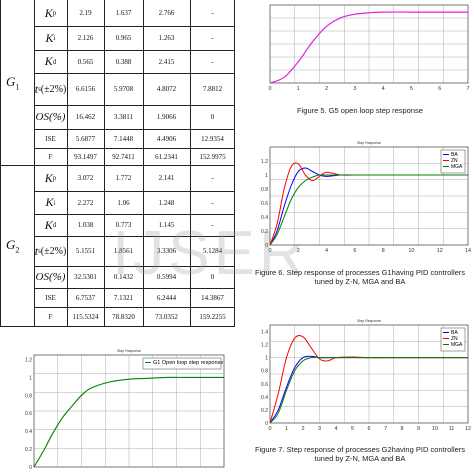  Describe the element at coordinates (28, 396) in the screenshot. I see `y-tick-label: 0.8` at that location.